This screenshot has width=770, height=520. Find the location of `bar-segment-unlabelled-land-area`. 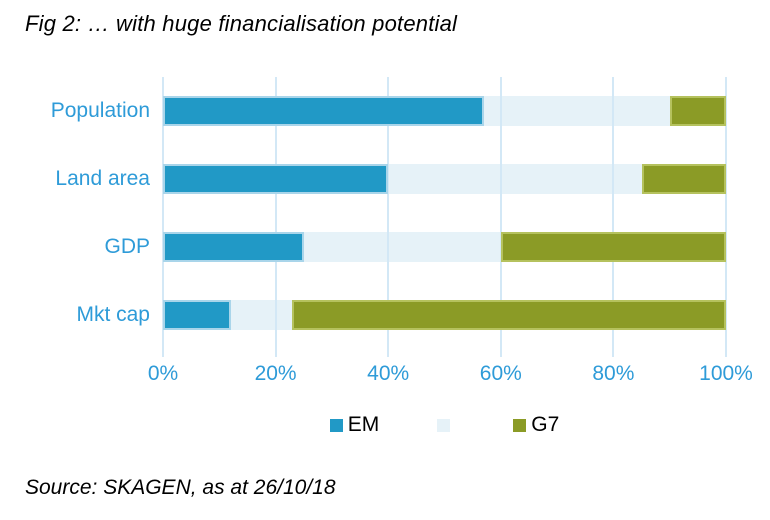

bar-segment-unlabelled-land-area is located at coordinates (515, 179).